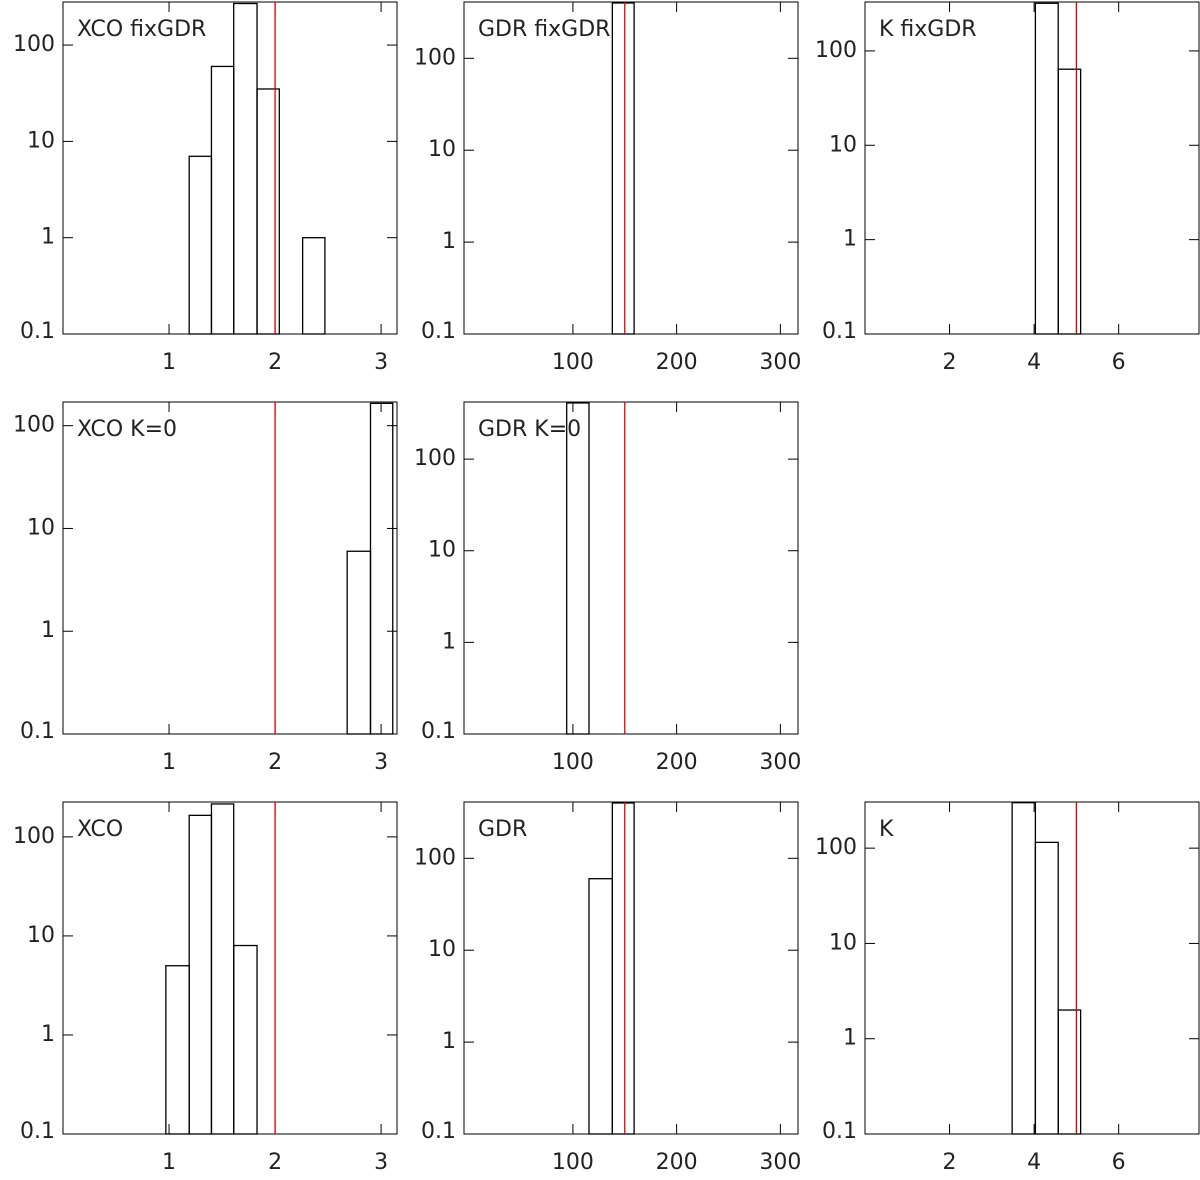 Image resolution: width=1200 pixels, height=1180 pixels. What do you see at coordinates (544, 29) in the screenshot?
I see `panel-title: GDR fixGDR` at bounding box center [544, 29].